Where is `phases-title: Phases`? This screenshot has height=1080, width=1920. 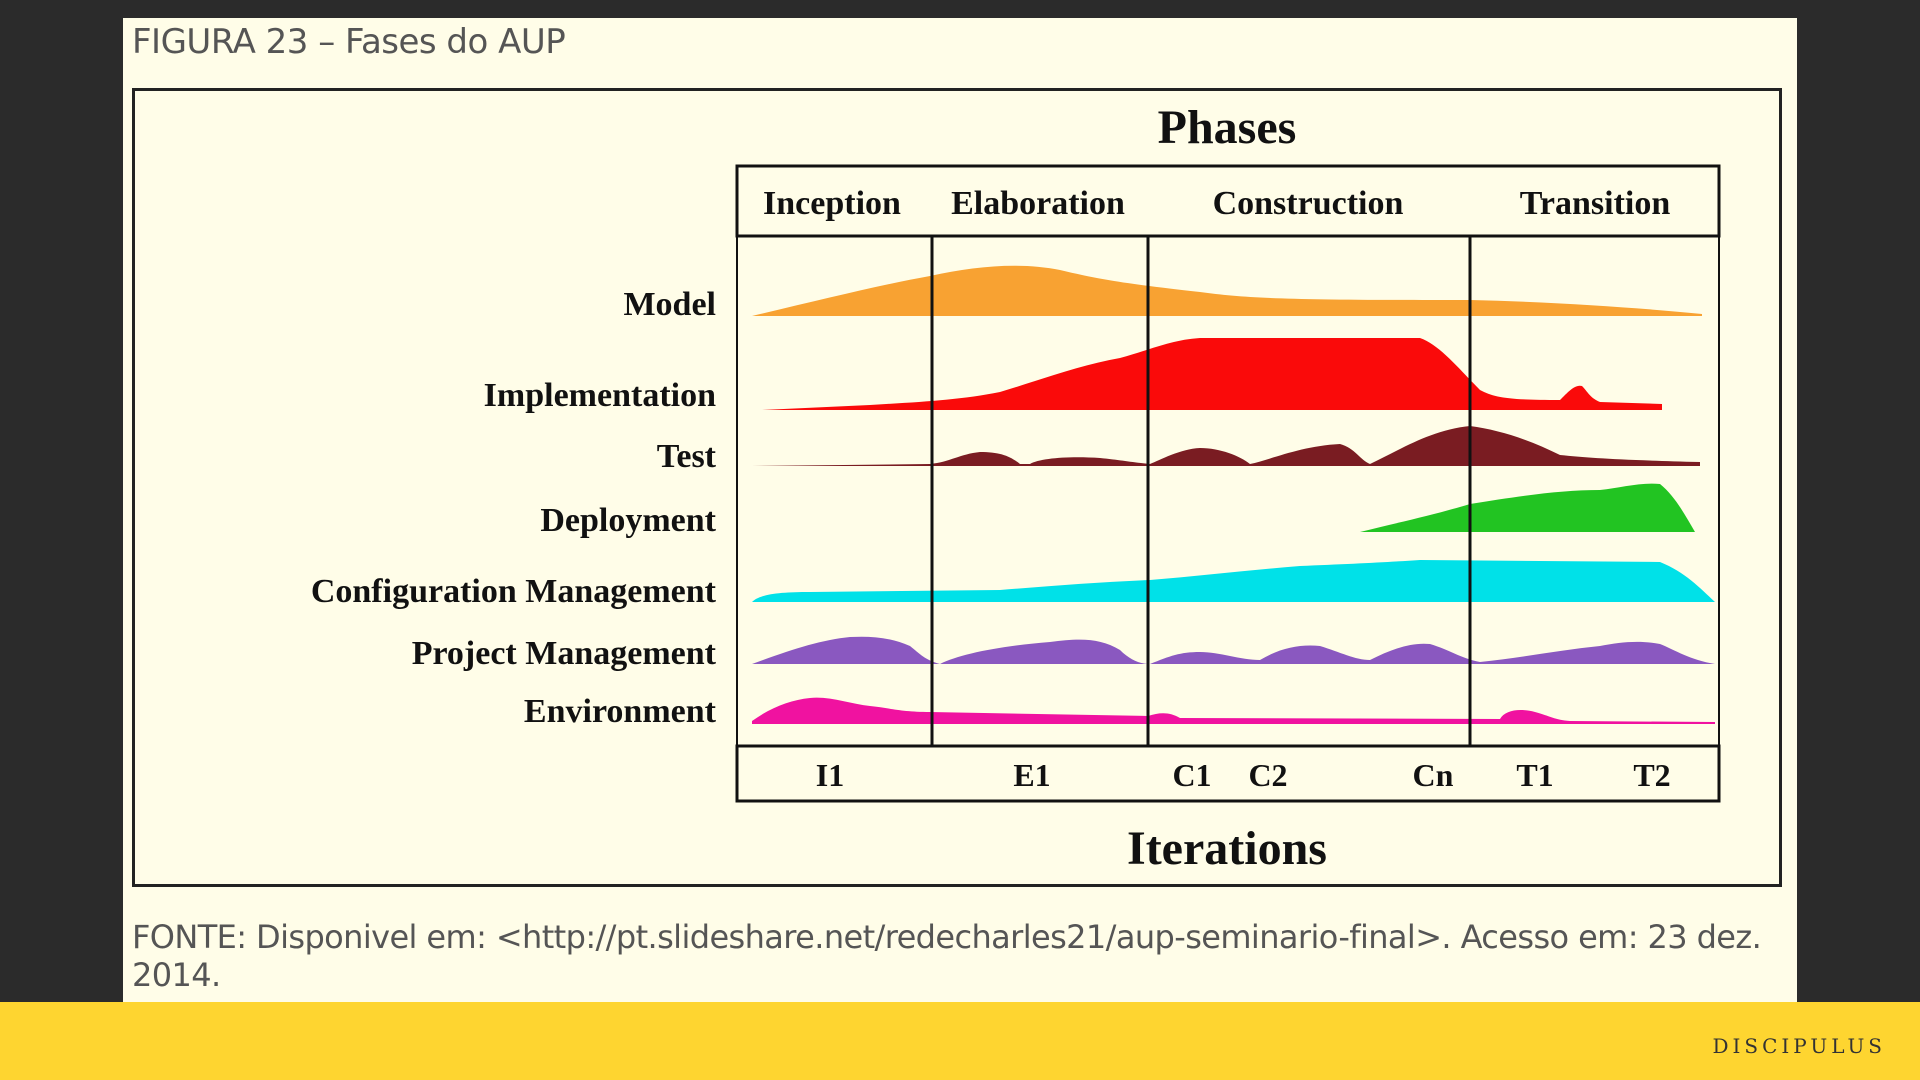 phases-title: Phases is located at coordinates (1227, 127).